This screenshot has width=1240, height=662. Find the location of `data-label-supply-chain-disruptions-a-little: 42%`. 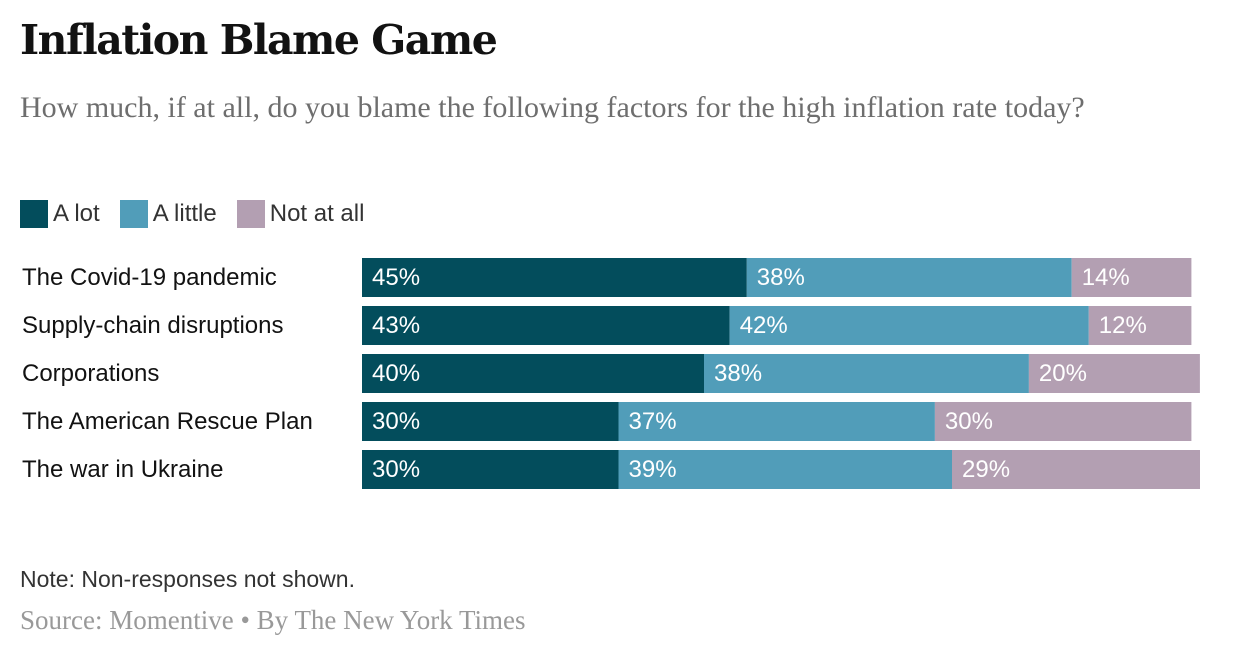

data-label-supply-chain-disruptions-a-little: 42% is located at coordinates (764, 325).